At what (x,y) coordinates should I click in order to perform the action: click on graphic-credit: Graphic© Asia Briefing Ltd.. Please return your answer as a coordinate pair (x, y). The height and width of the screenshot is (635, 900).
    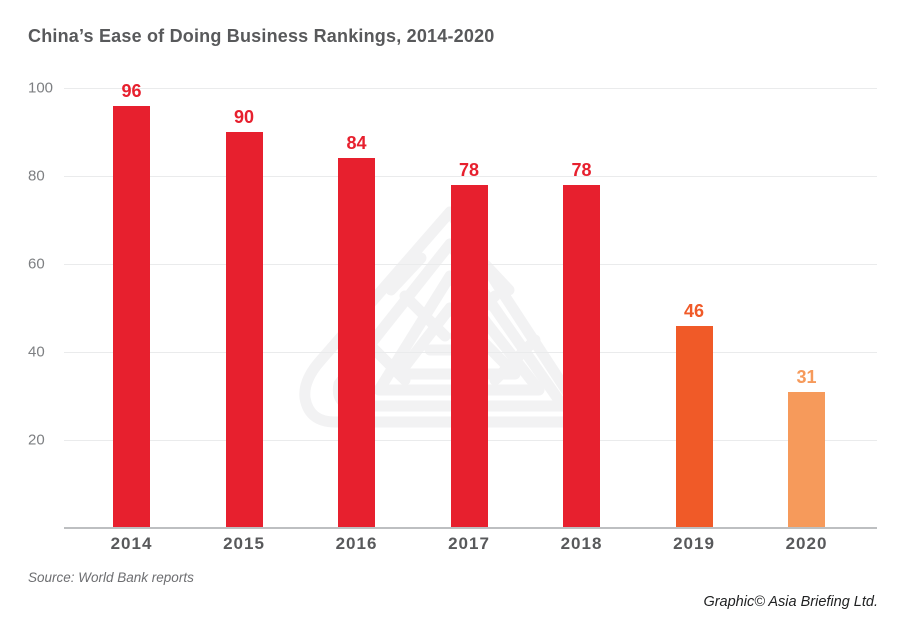
    Looking at the image, I should click on (790, 602).